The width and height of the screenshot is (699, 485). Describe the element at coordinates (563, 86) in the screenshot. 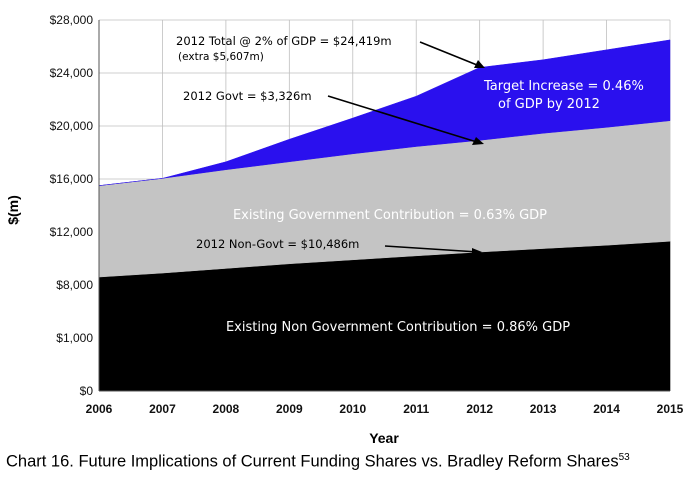

I see `label-target-increase-line1: Target Increase = 0.46%` at that location.